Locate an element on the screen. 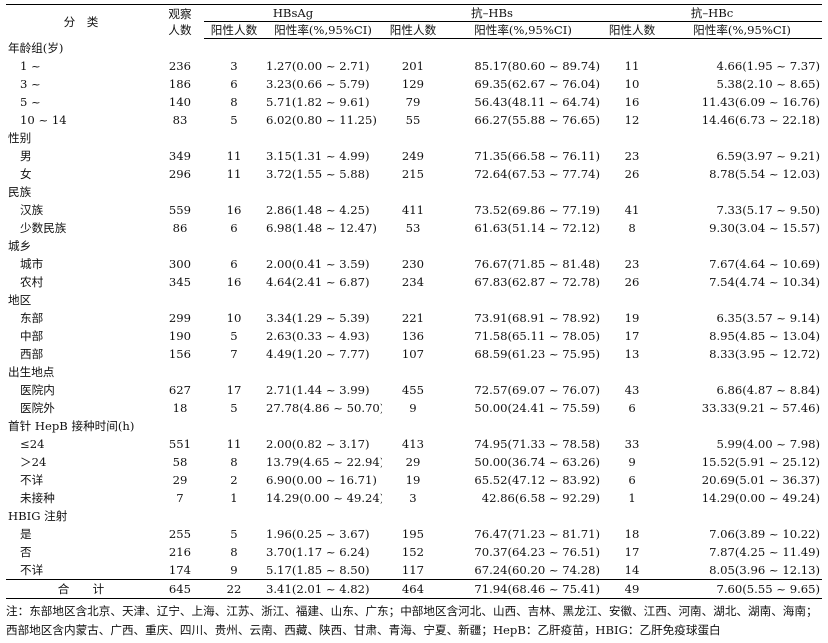 Image resolution: width=828 pixels, height=643 pixels. cell-antihbc-count: 1 is located at coordinates (632, 498).